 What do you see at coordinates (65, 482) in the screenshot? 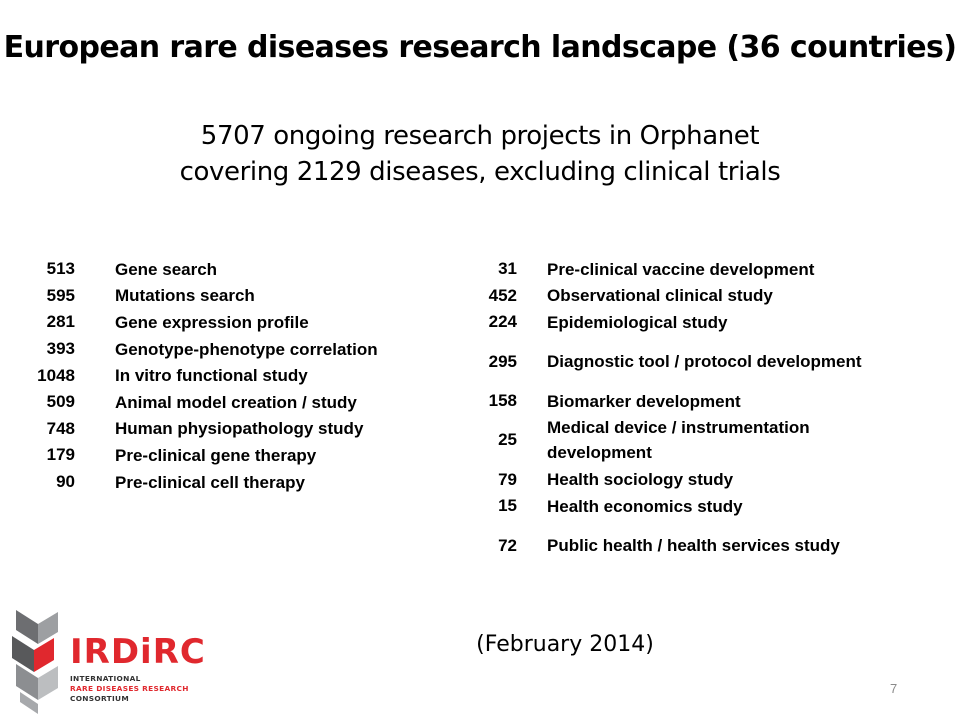
I see `study-count: 90` at bounding box center [65, 482].